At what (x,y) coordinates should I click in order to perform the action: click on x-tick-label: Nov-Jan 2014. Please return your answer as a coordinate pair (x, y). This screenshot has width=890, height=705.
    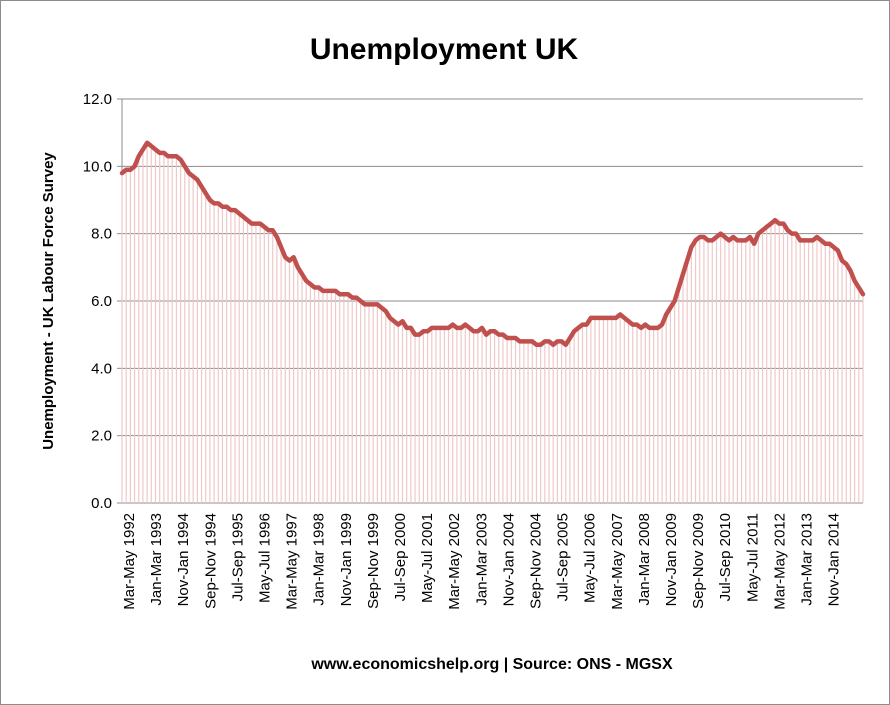
    Looking at the image, I should click on (834, 559).